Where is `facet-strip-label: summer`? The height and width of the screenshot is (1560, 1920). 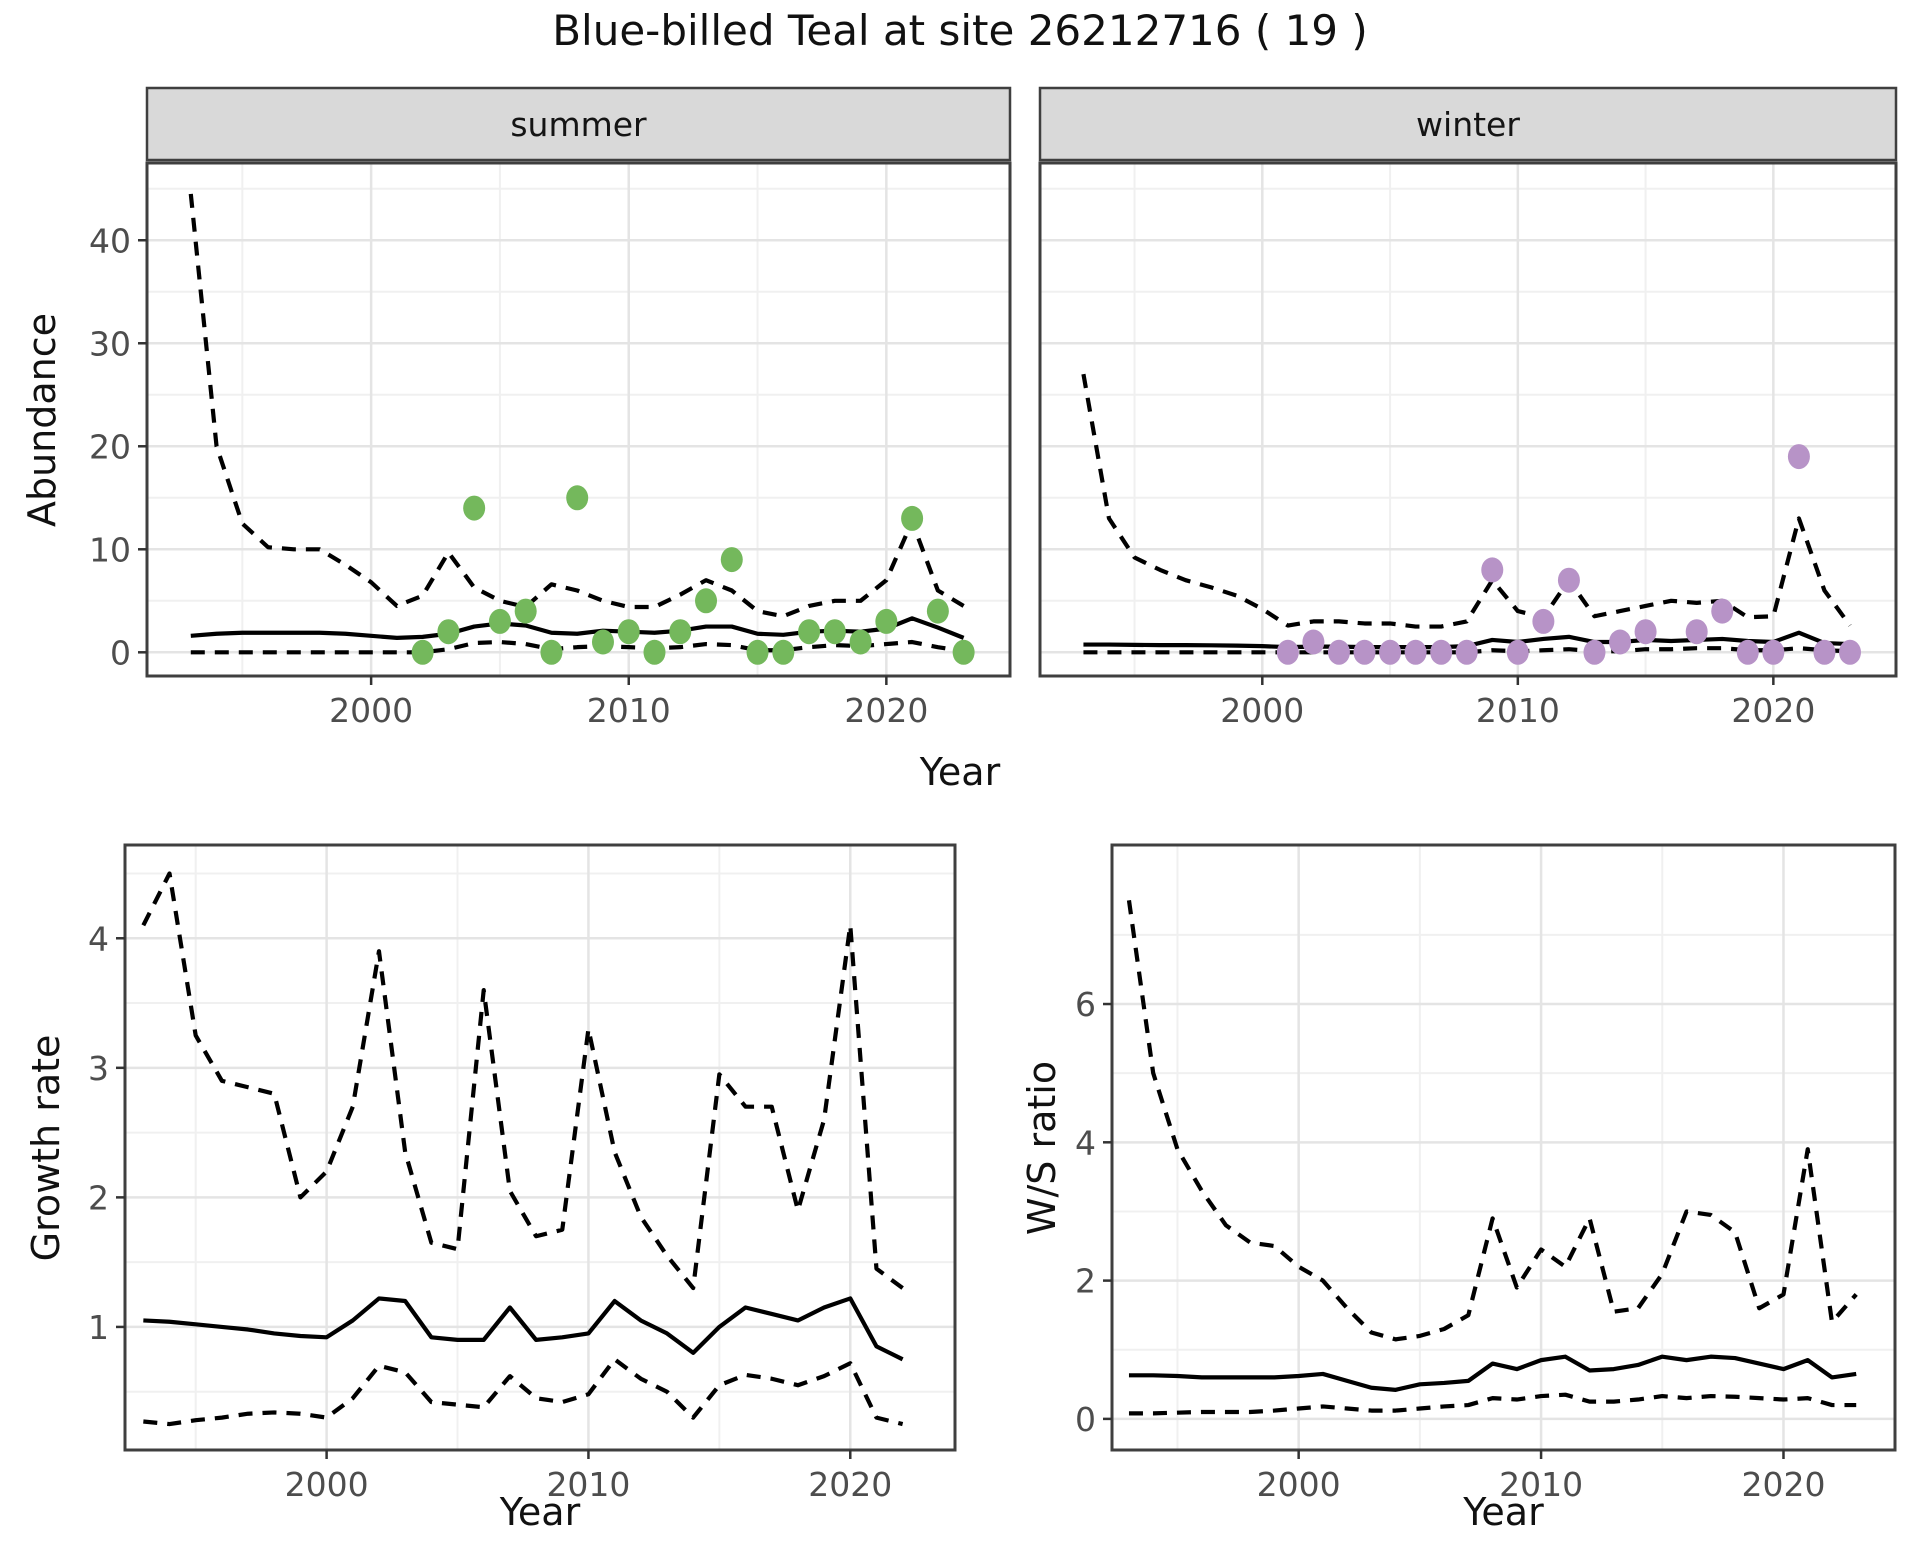
facet-strip-label: summer is located at coordinates (578, 124).